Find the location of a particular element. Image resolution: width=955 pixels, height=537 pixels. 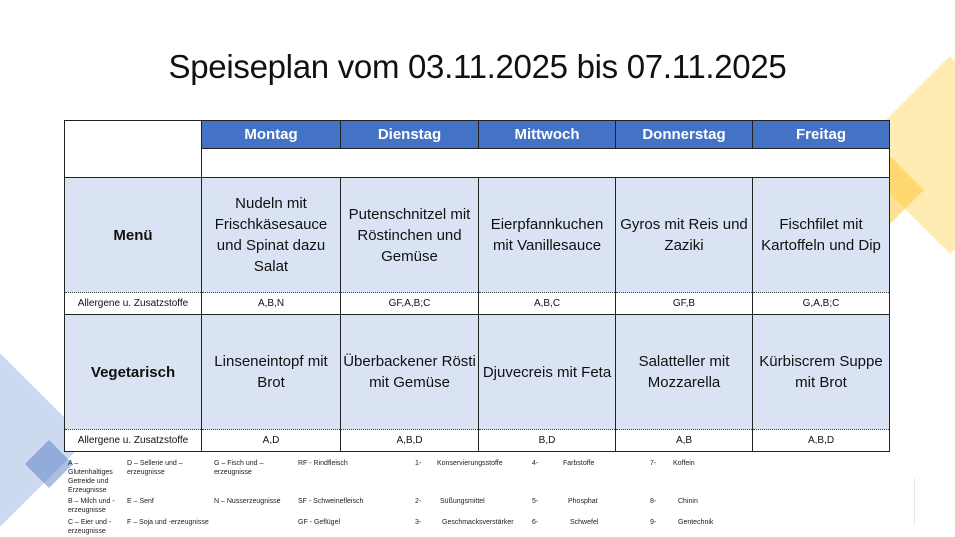

allergen-cell: A,D is located at coordinates (271, 440).